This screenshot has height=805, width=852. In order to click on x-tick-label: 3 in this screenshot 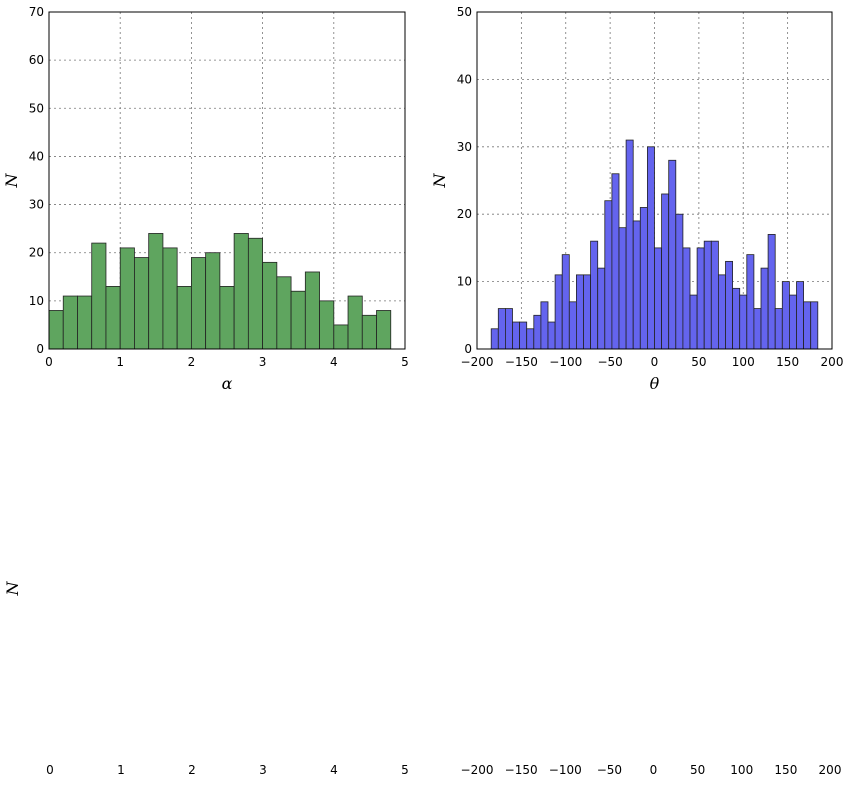, I will do `click(263, 770)`.